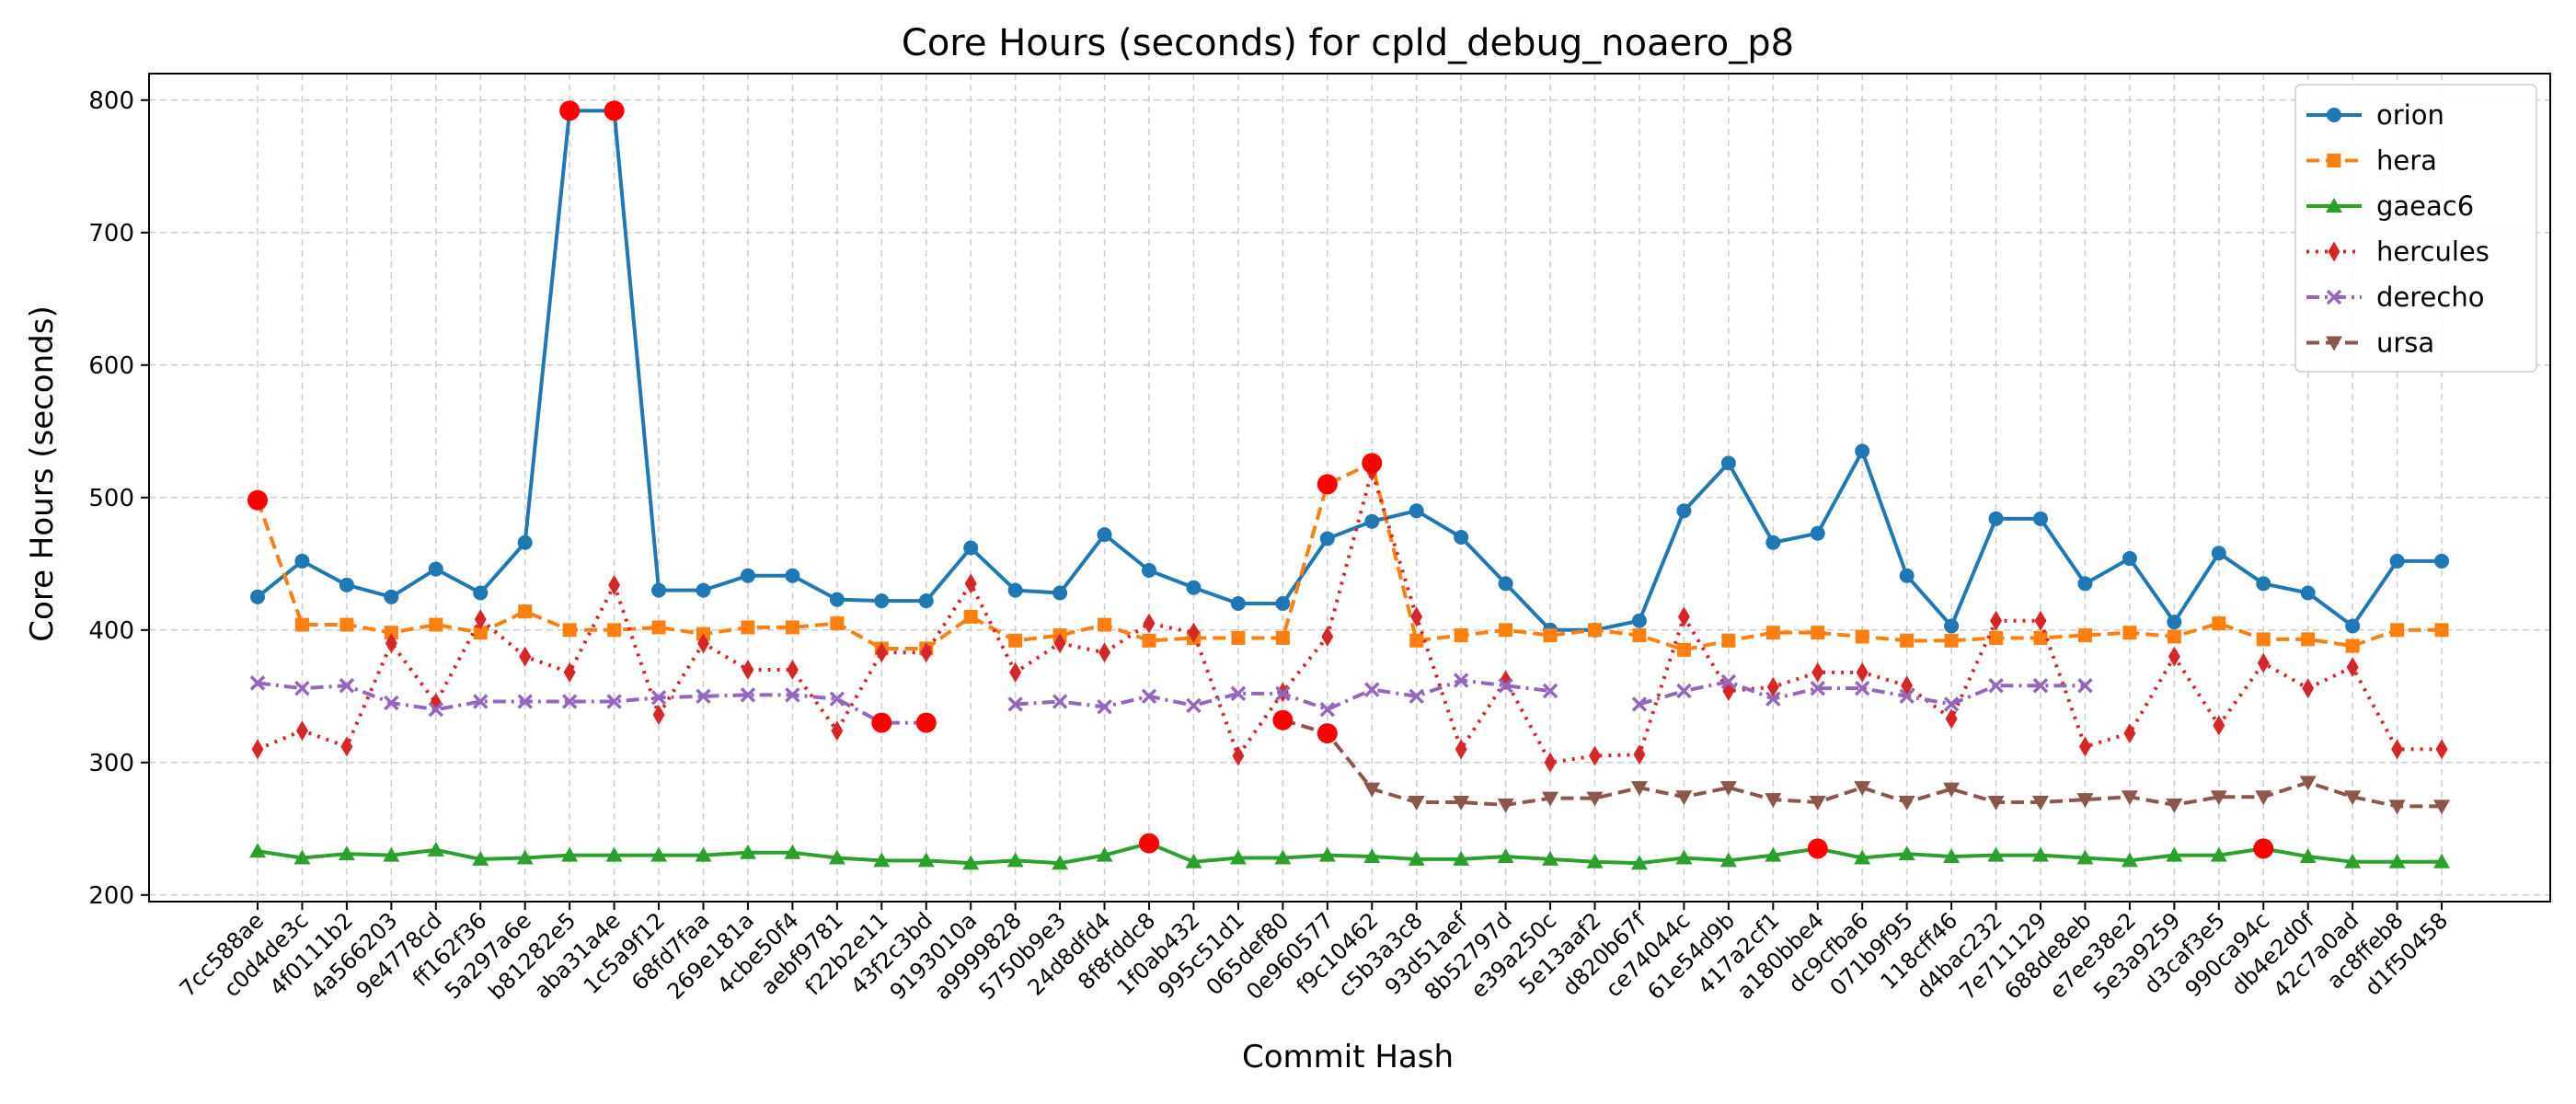 The image size is (2576, 1104). I want to click on series-line-hera, so click(1349, 556).